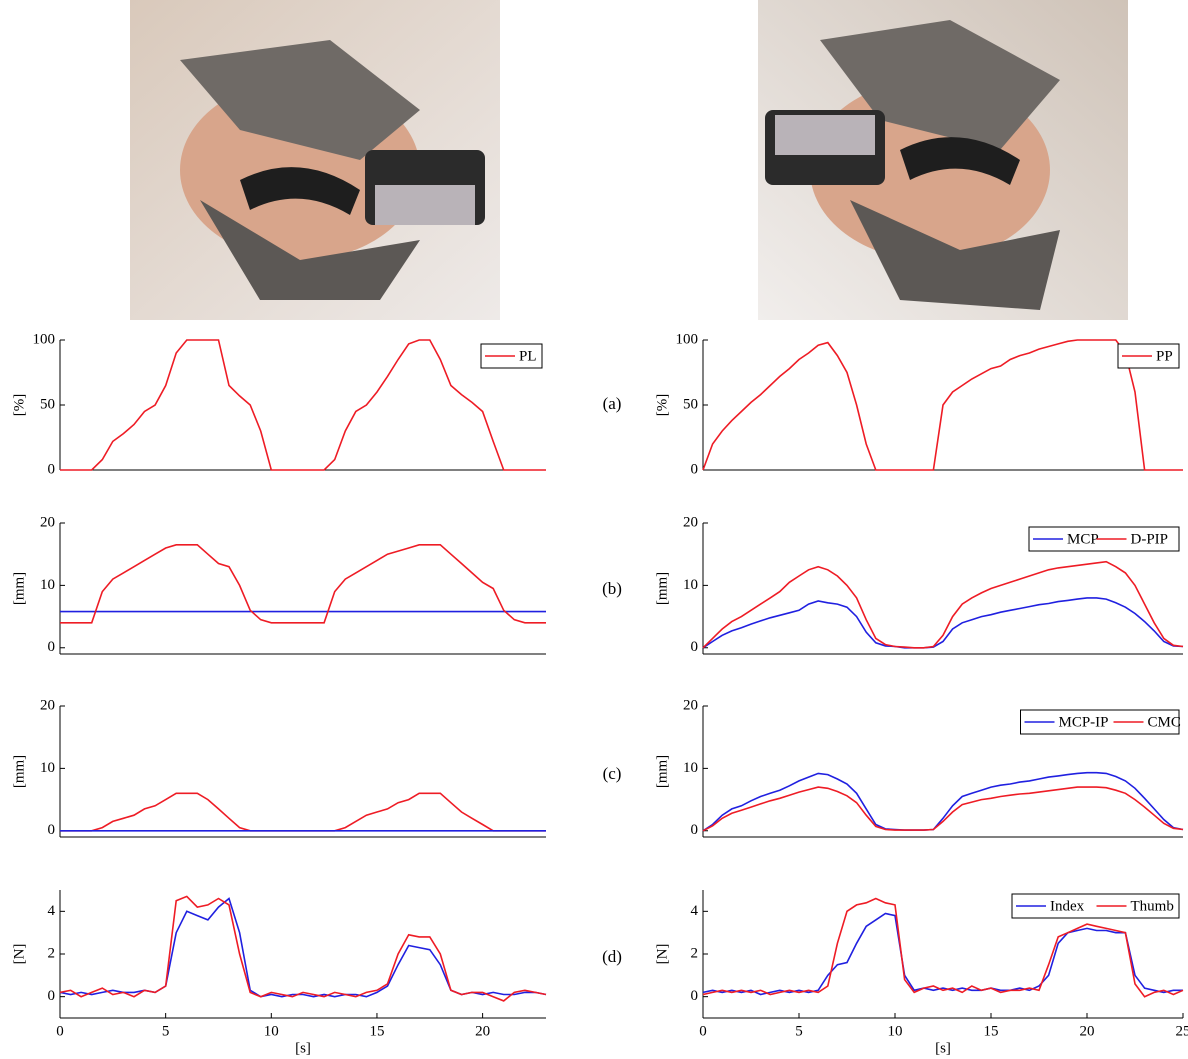 The image size is (1188, 1059). What do you see at coordinates (528, 356) in the screenshot?
I see `legend-label: PL` at bounding box center [528, 356].